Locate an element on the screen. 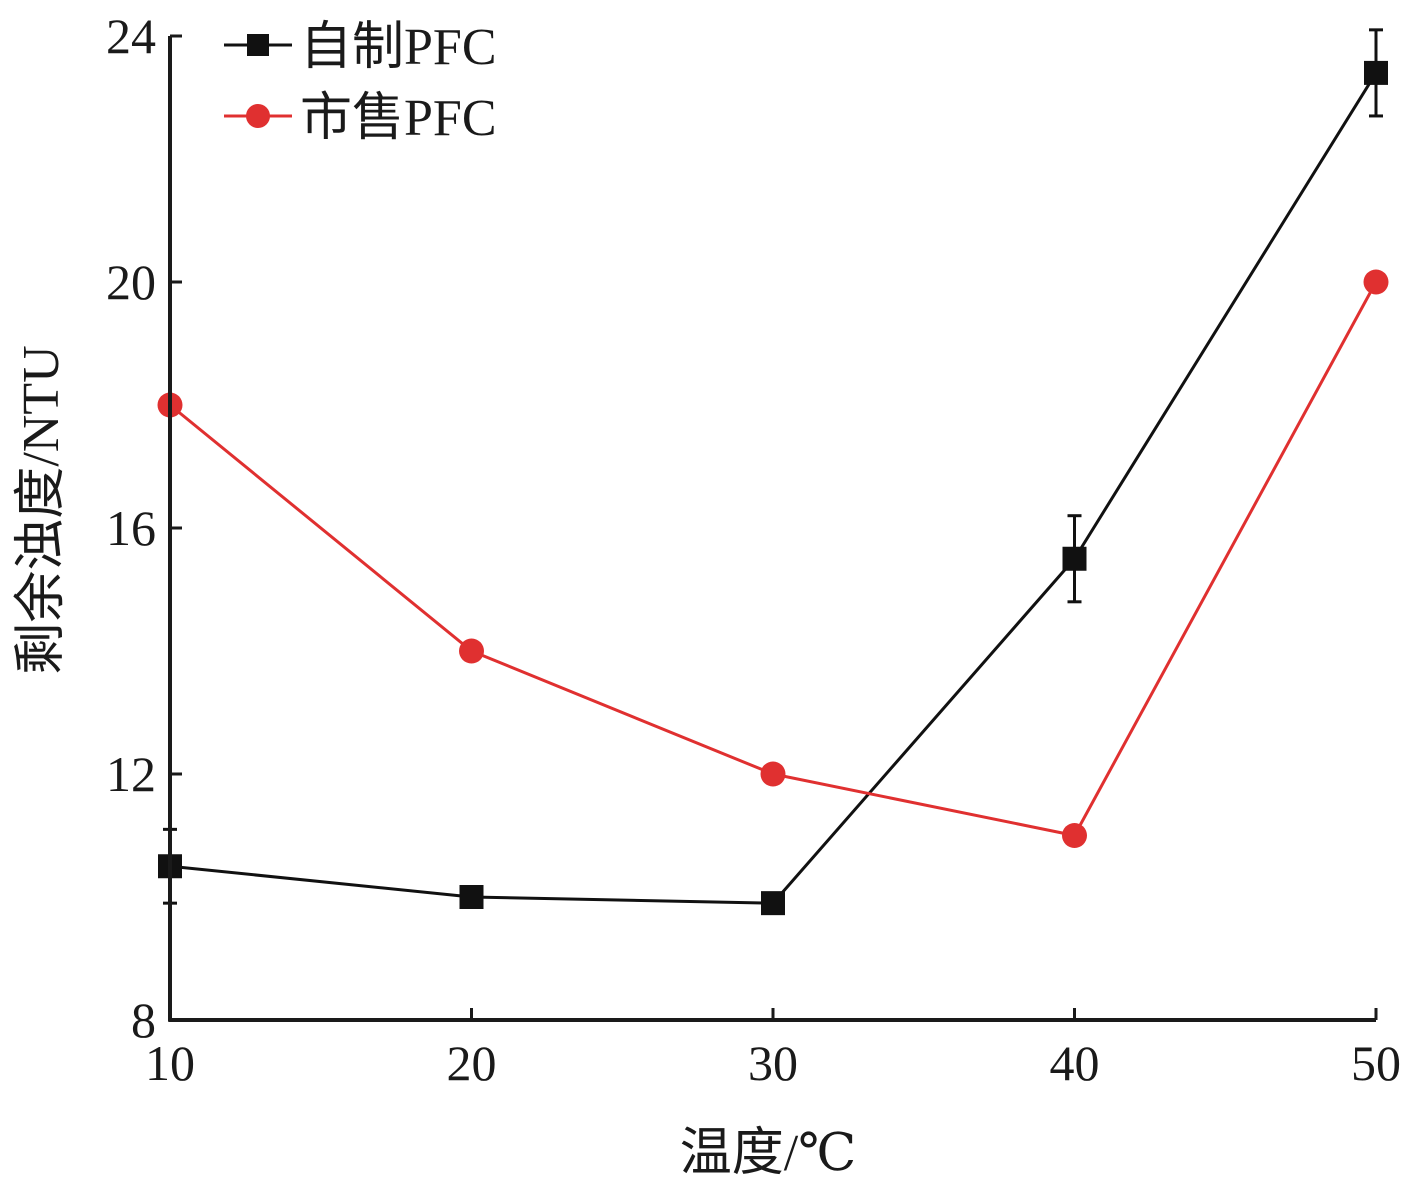  legend: 自制PFC 市售PFC is located at coordinates (360, 83).